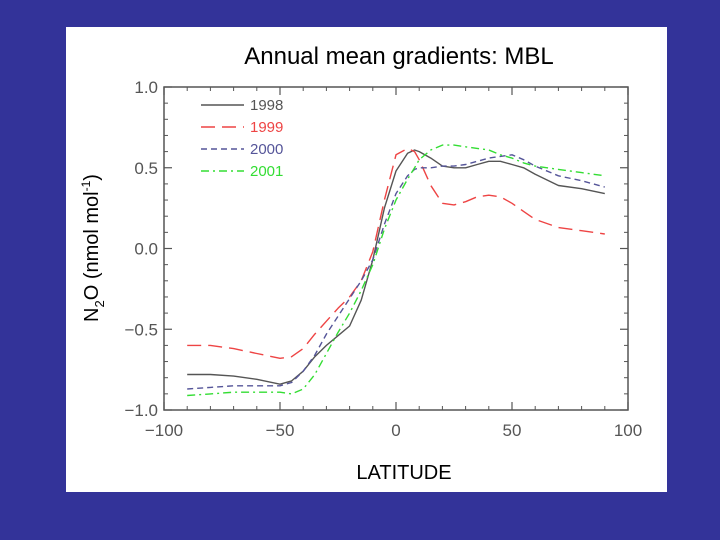 The image size is (720, 540). Describe the element at coordinates (164, 430) in the screenshot. I see `x-tick-label: −100` at that location.